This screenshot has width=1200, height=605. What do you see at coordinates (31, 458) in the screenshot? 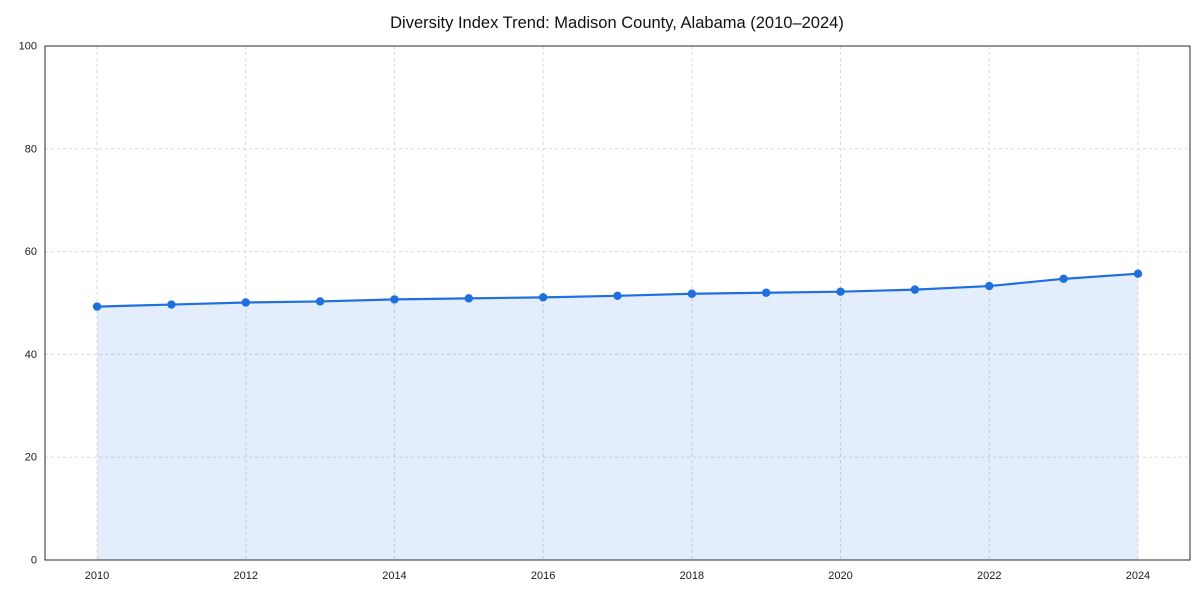
I see `y-tick-label: 20` at bounding box center [31, 458].